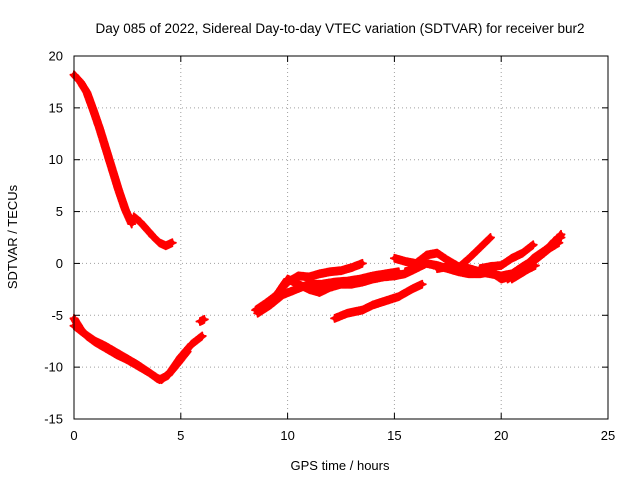 The height and width of the screenshot is (480, 640). What do you see at coordinates (180, 435) in the screenshot?
I see `x-tick-label: 5` at bounding box center [180, 435].